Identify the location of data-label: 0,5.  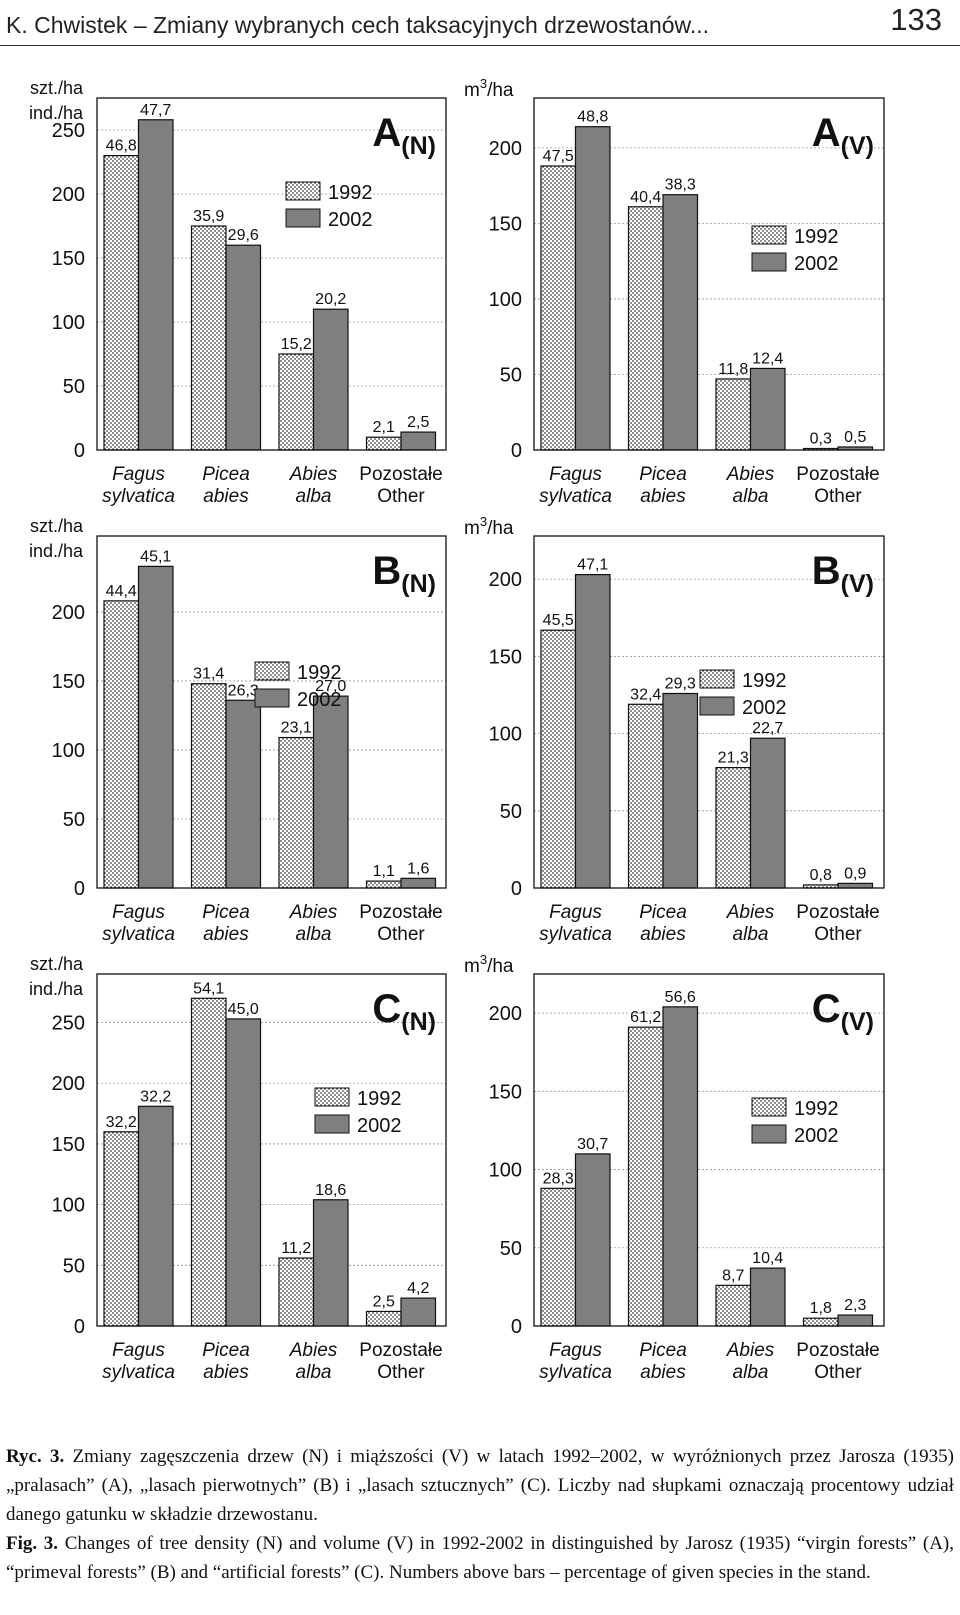
(855, 437).